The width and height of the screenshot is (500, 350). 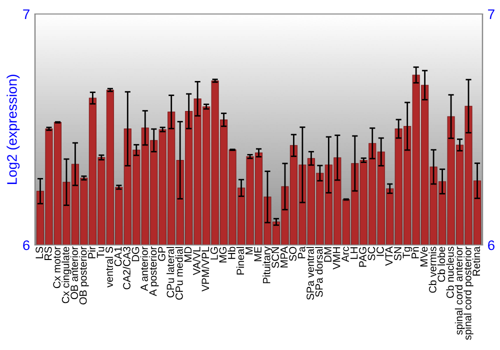 I want to click on x-tick-label: OB anterior, so click(x=74, y=273).